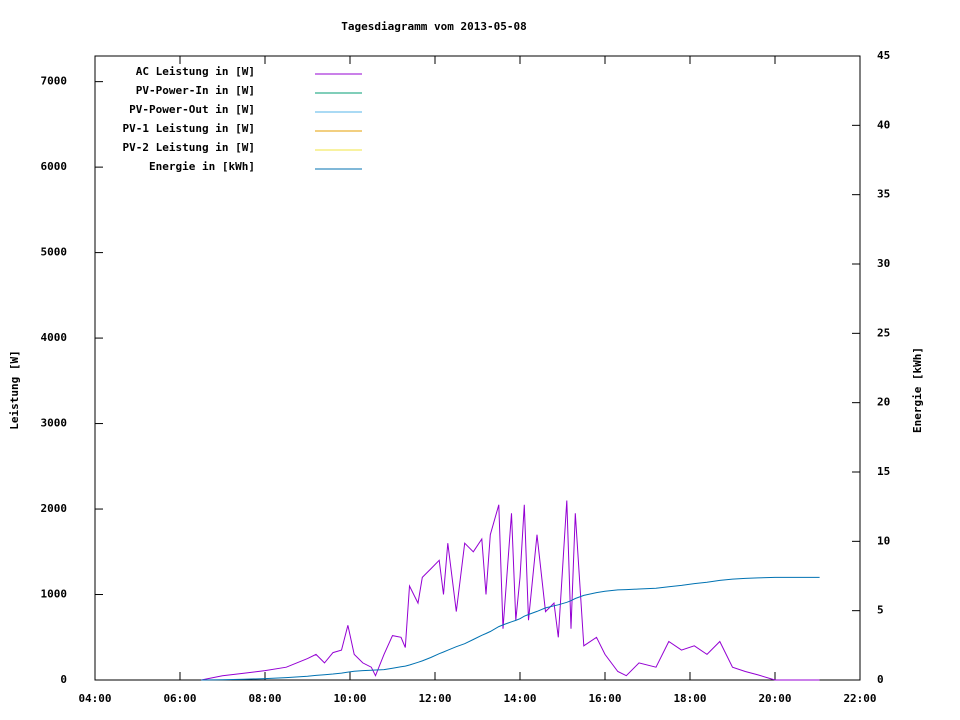 This screenshot has height=720, width=960. I want to click on legend-label: PV-Power-Out in [W], so click(192, 109).